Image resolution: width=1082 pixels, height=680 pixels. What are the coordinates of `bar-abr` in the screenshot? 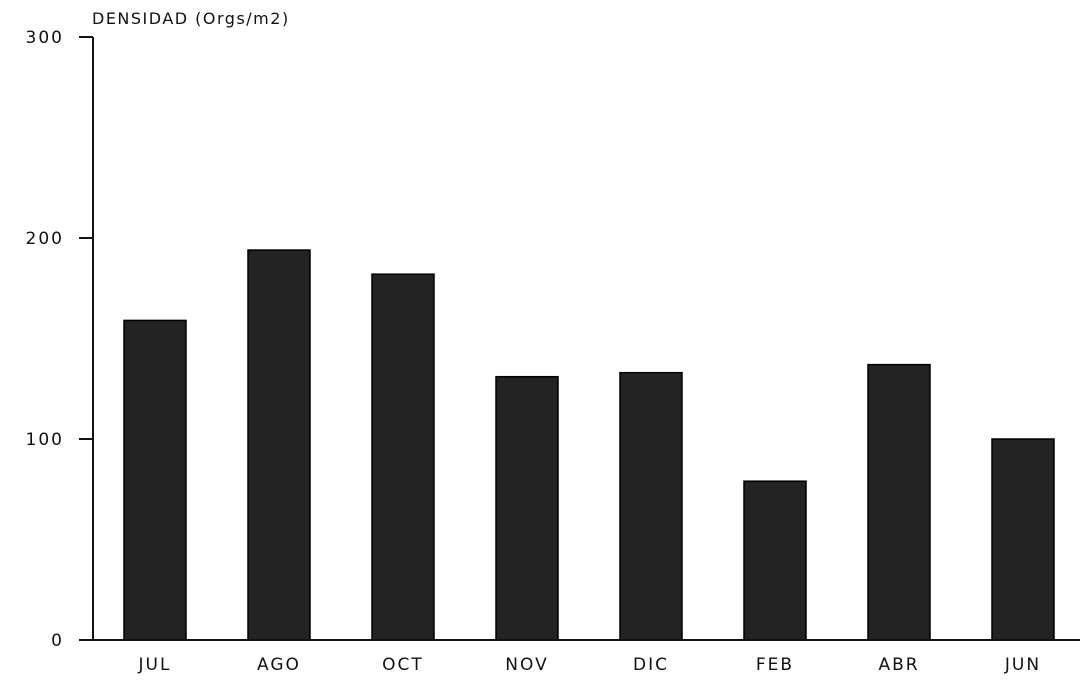 It's located at (899, 502).